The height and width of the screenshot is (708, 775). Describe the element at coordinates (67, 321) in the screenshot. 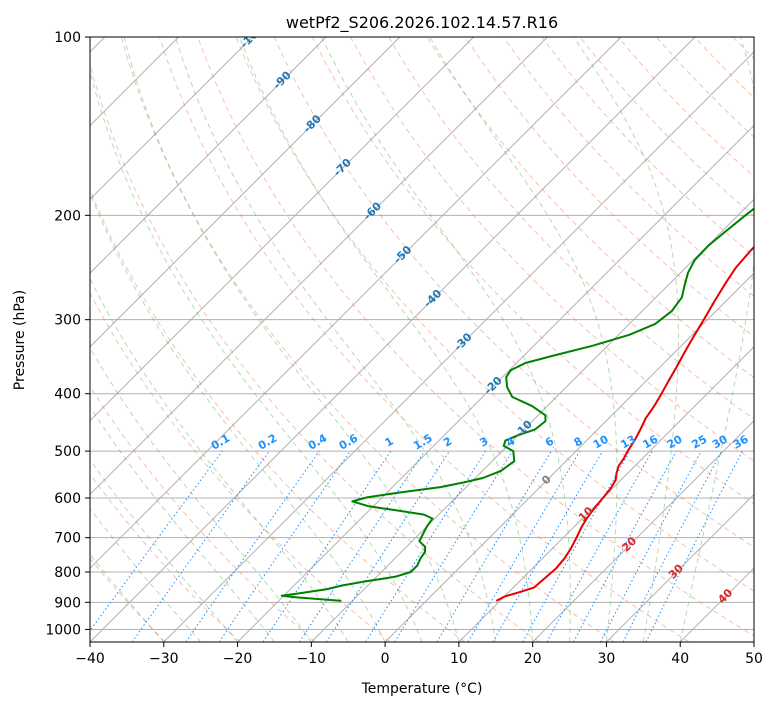

I see `y-tick-label: 300` at that location.